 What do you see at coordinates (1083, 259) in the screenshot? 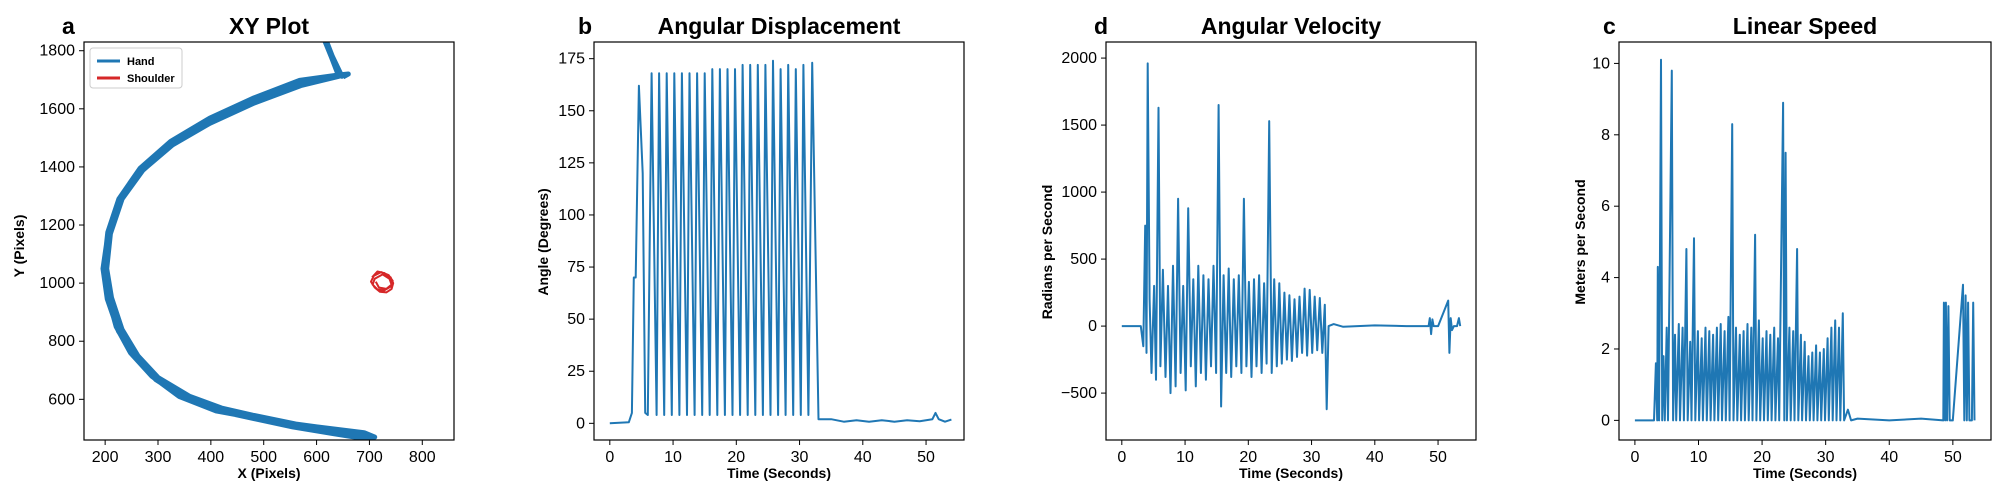
I see `y-tick-label: 500` at bounding box center [1083, 259].